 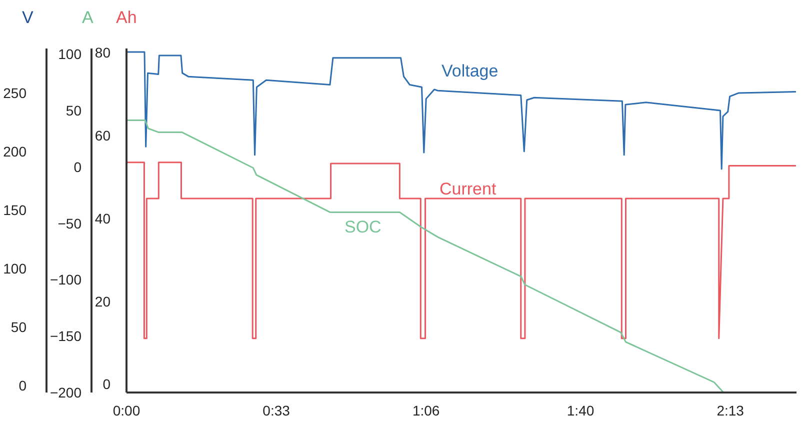 What do you see at coordinates (126, 18) in the screenshot?
I see `y3-axis-title: Ah` at bounding box center [126, 18].